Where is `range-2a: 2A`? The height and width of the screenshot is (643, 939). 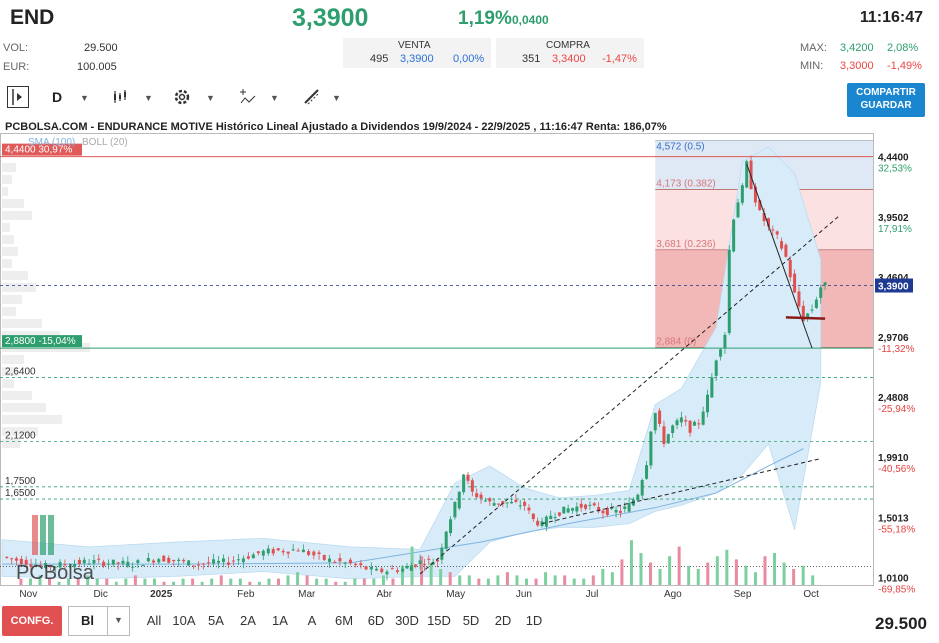
range-2a: 2A is located at coordinates (248, 620).